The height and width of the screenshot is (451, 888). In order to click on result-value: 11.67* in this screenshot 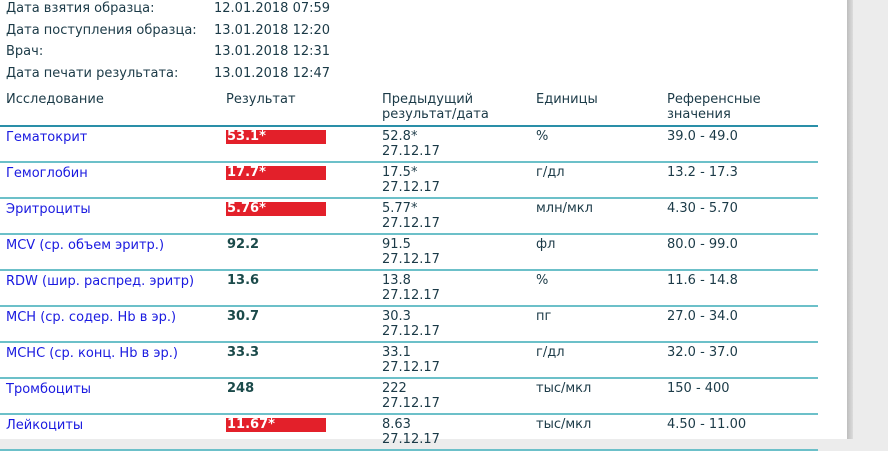, I will do `click(276, 425)`.